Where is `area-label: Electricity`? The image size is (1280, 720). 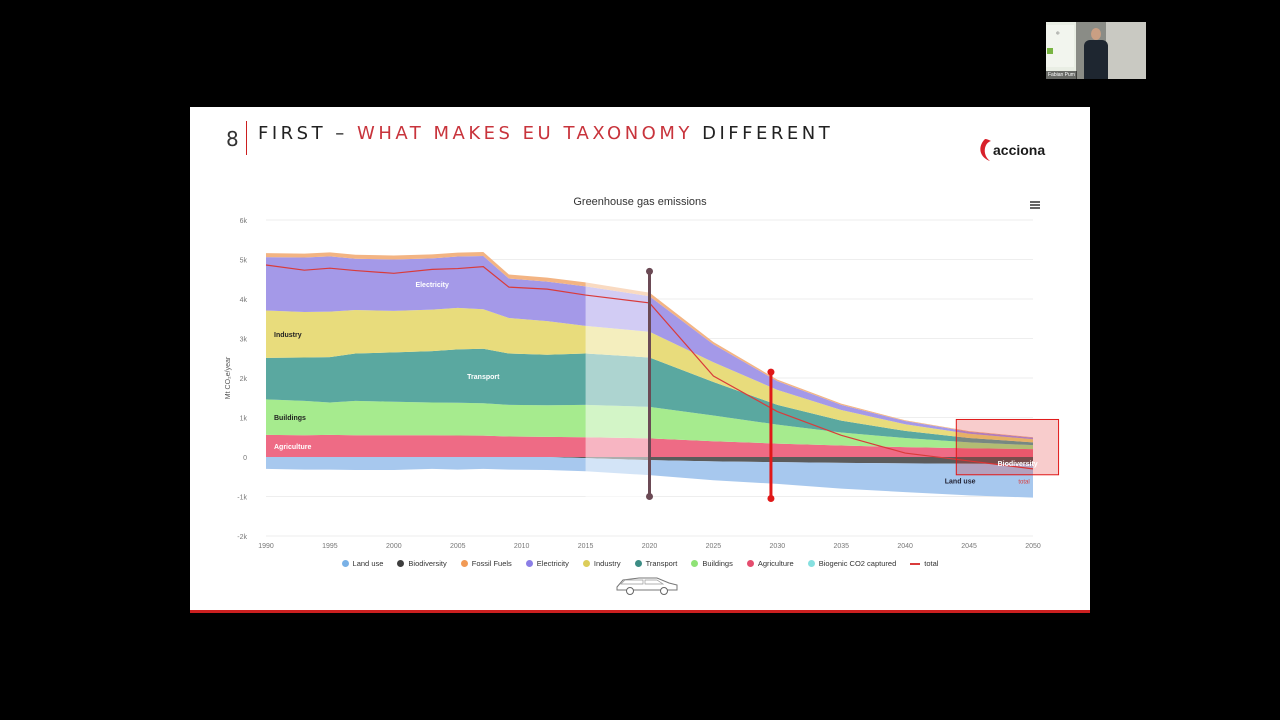
area-label: Electricity is located at coordinates (432, 285).